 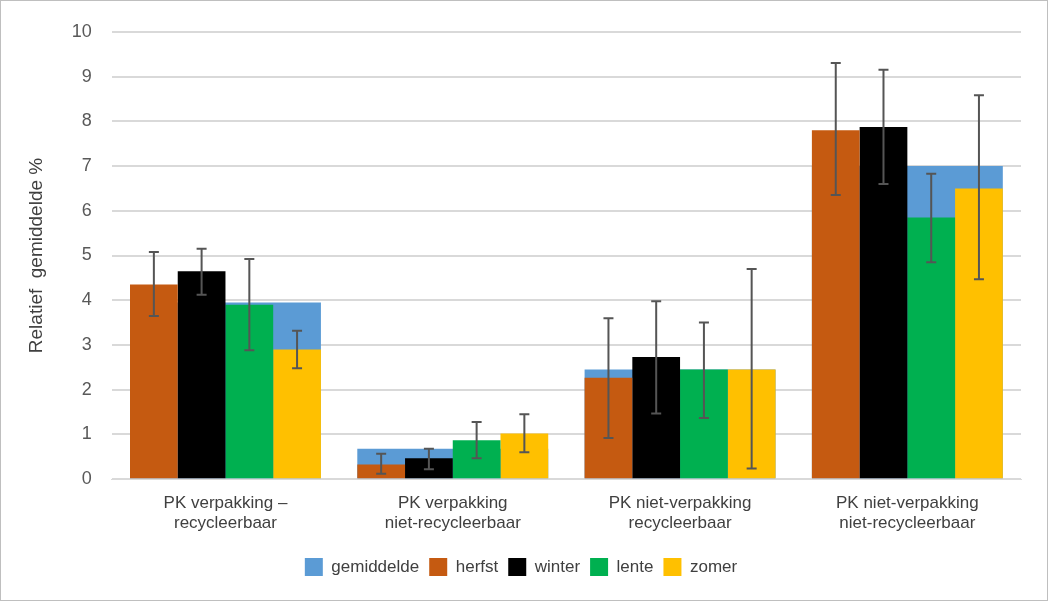 I want to click on y-tick-label: 9, so click(x=86, y=75).